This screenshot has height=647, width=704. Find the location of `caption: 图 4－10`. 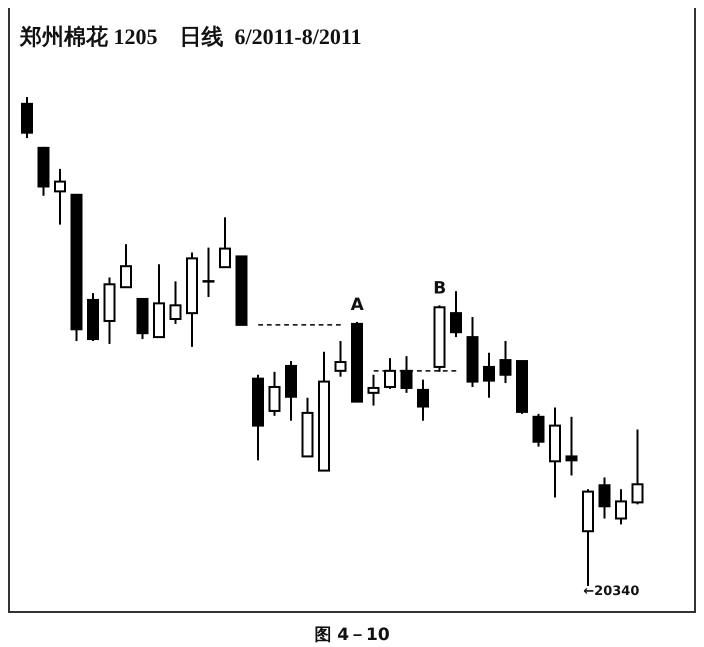

caption: 图 4－10 is located at coordinates (352, 635).